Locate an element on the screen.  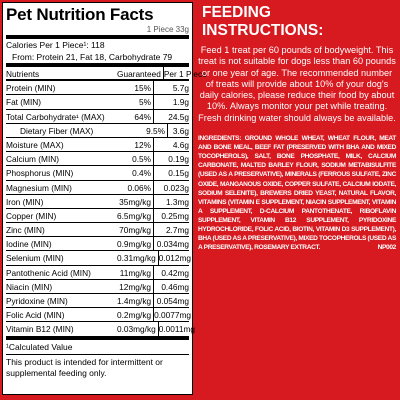
nutrient-cell: Folic Acid (MIN) is located at coordinates (35, 315).